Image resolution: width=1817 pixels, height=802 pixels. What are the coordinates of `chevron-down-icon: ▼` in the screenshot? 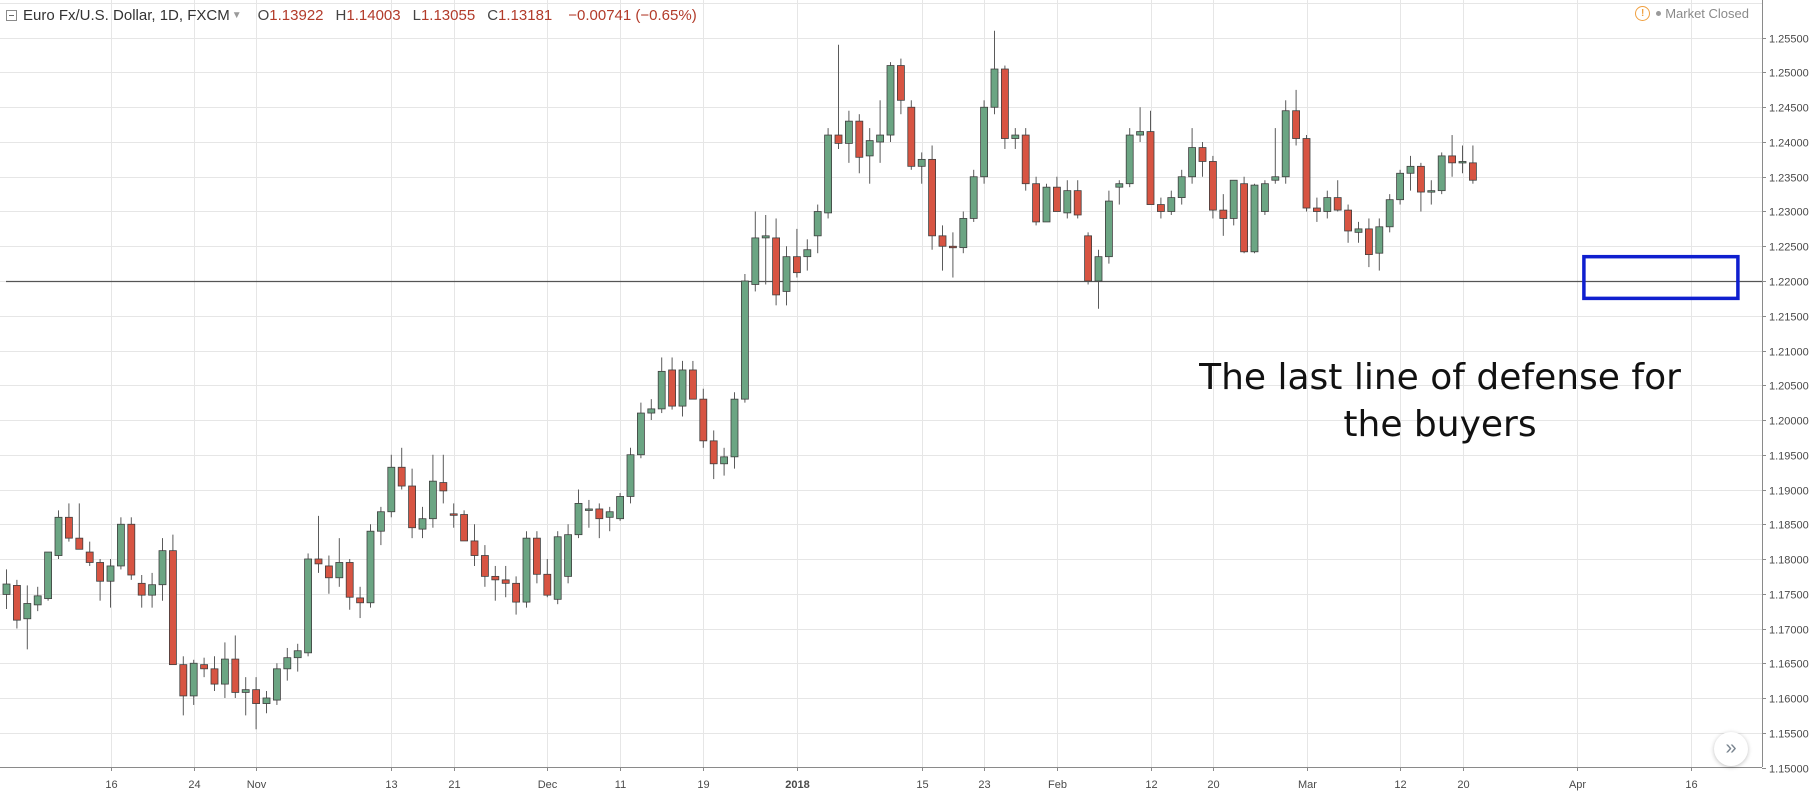 It's located at (236, 15).